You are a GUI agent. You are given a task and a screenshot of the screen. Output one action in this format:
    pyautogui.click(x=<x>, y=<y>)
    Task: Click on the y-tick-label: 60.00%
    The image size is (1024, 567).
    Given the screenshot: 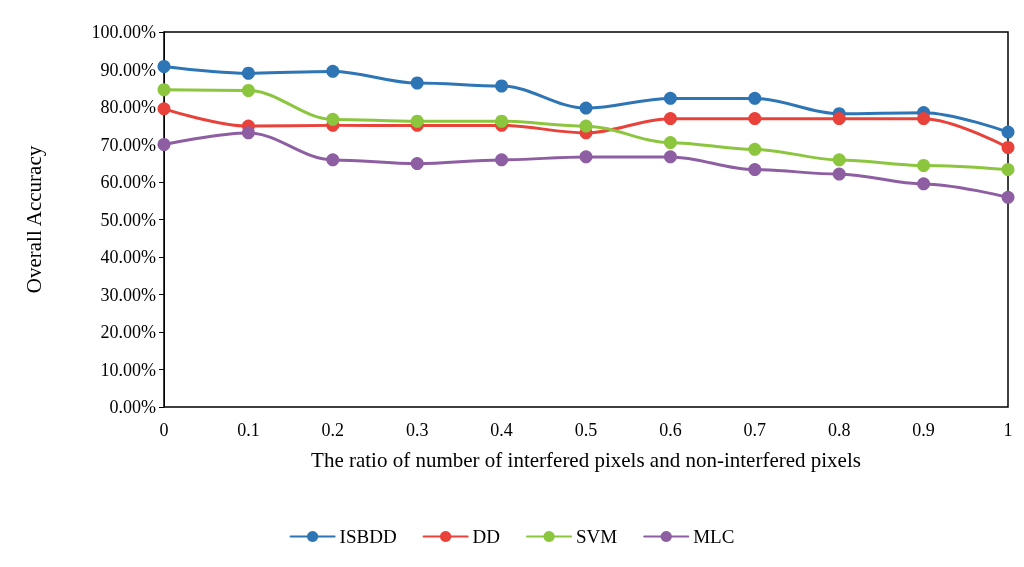 What is the action you would take?
    pyautogui.click(x=128, y=182)
    